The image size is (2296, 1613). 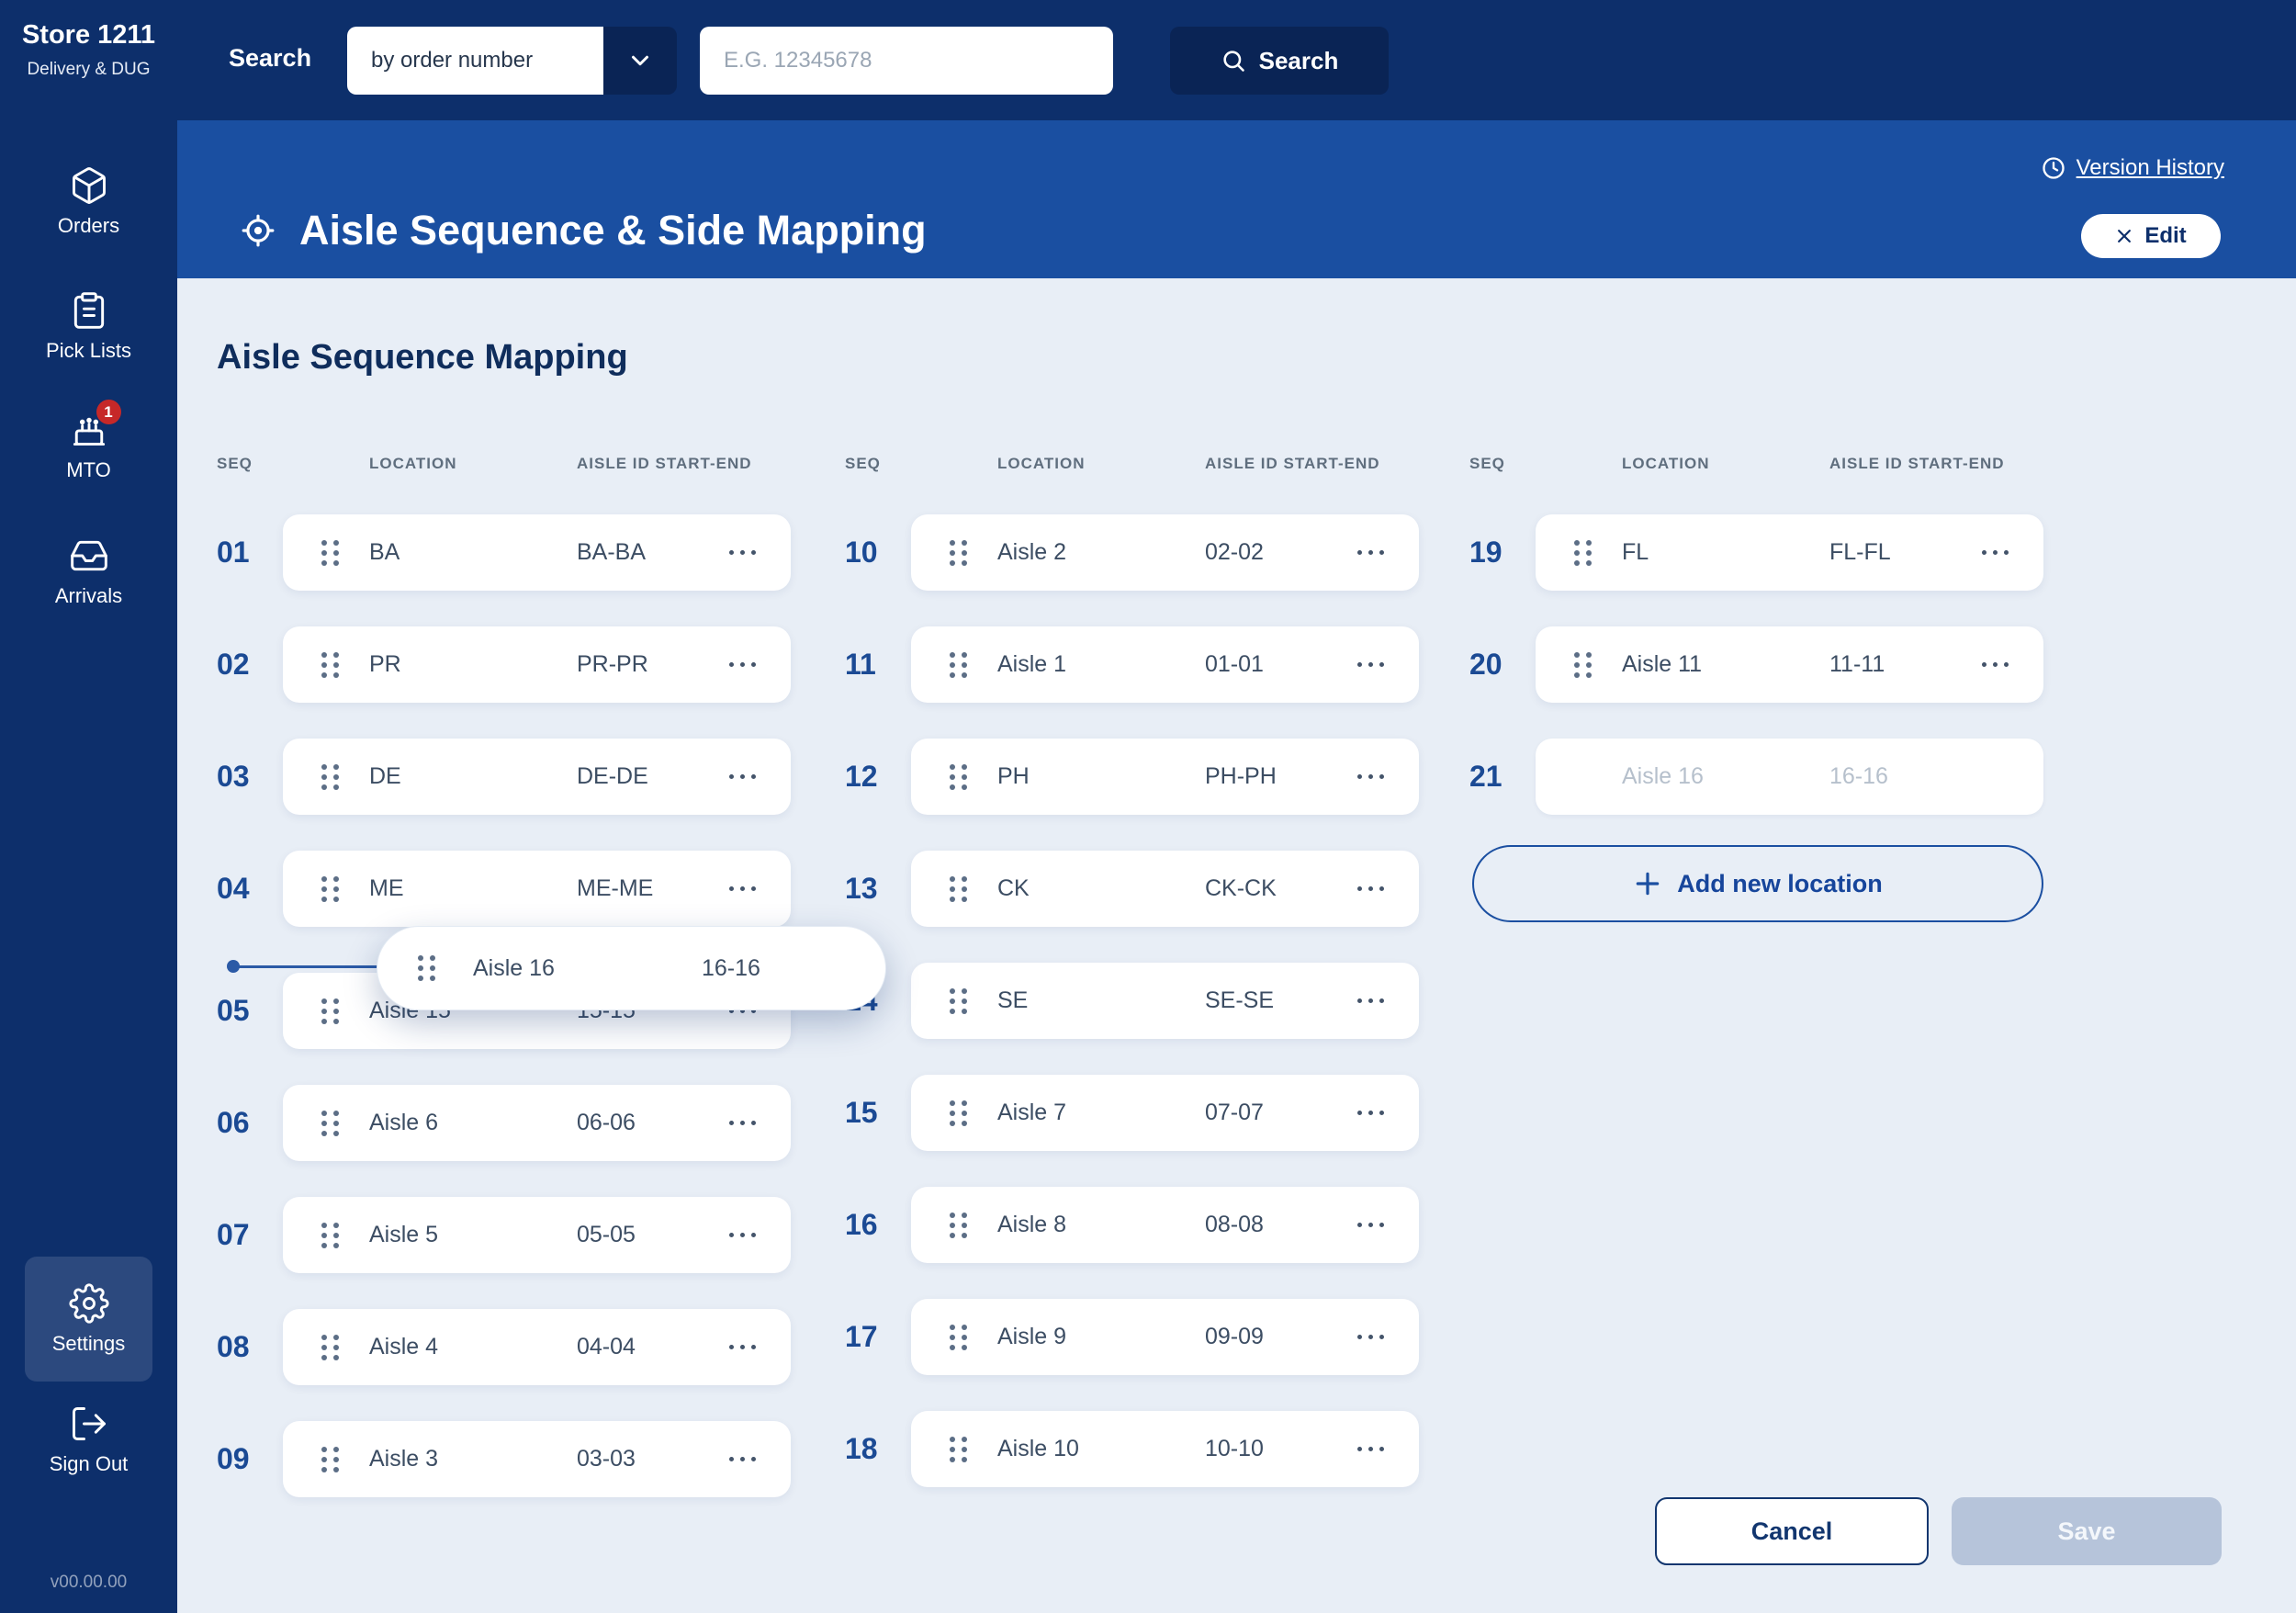 I want to click on row-location: Aisle 9, so click(x=1032, y=1336).